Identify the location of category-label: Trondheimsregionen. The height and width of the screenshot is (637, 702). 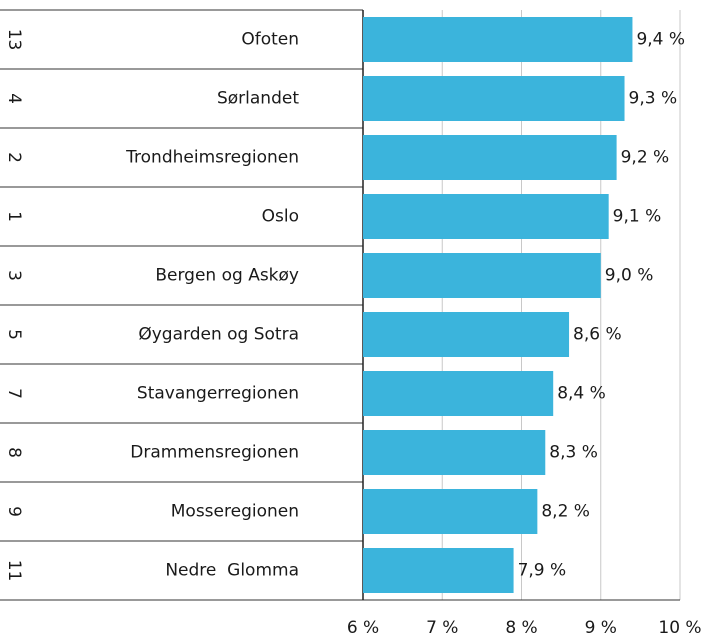
(212, 158).